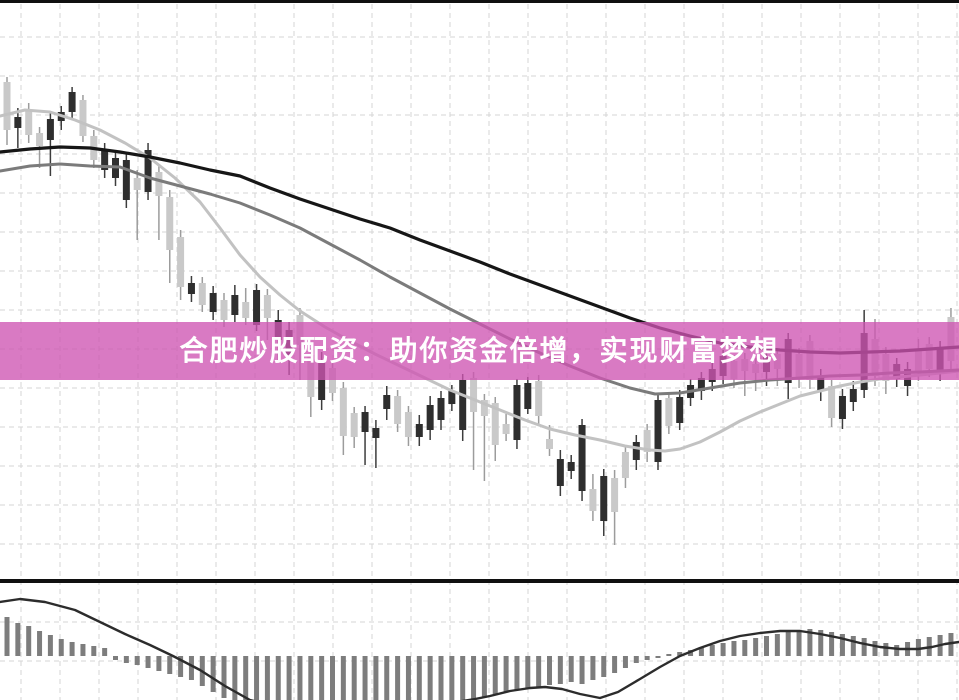 The height and width of the screenshot is (700, 959). Describe the element at coordinates (479, 581) in the screenshot. I see `panel-separator` at that location.